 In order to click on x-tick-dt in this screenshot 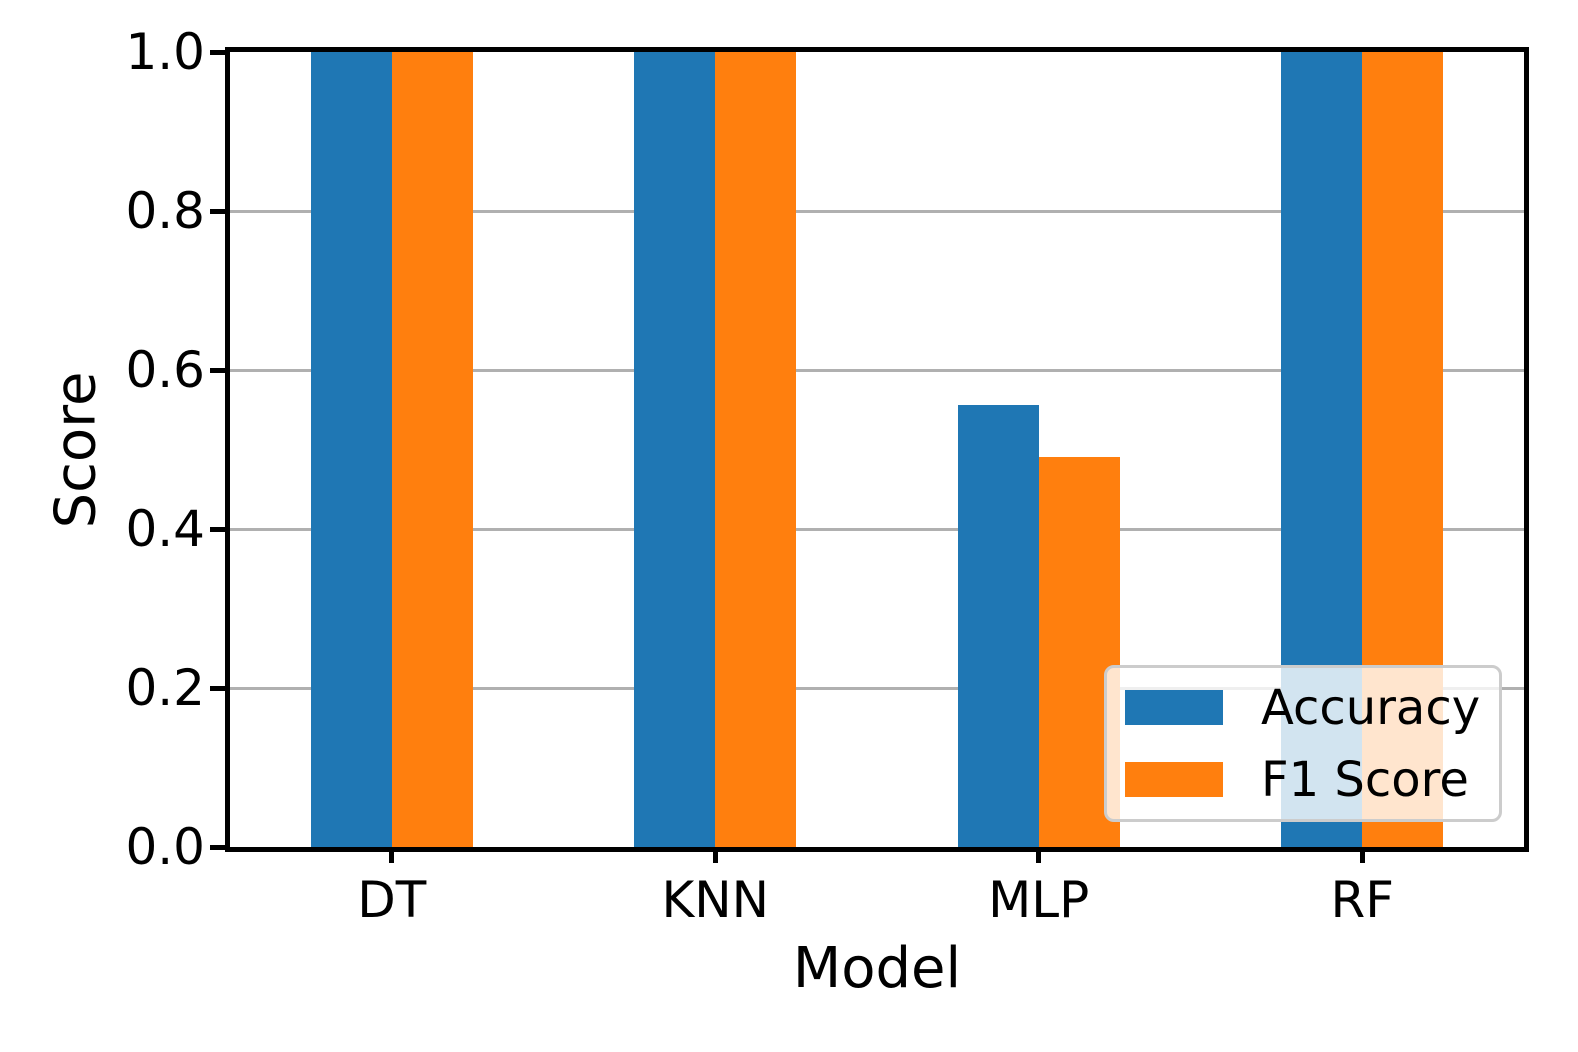, I will do `click(392, 855)`.